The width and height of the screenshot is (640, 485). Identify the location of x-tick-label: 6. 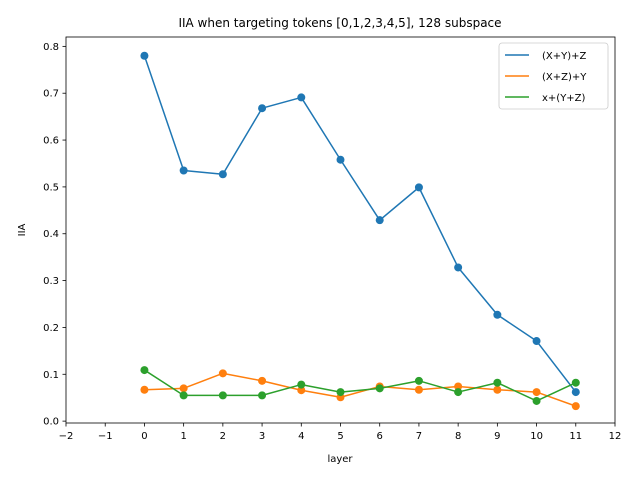
(380, 436).